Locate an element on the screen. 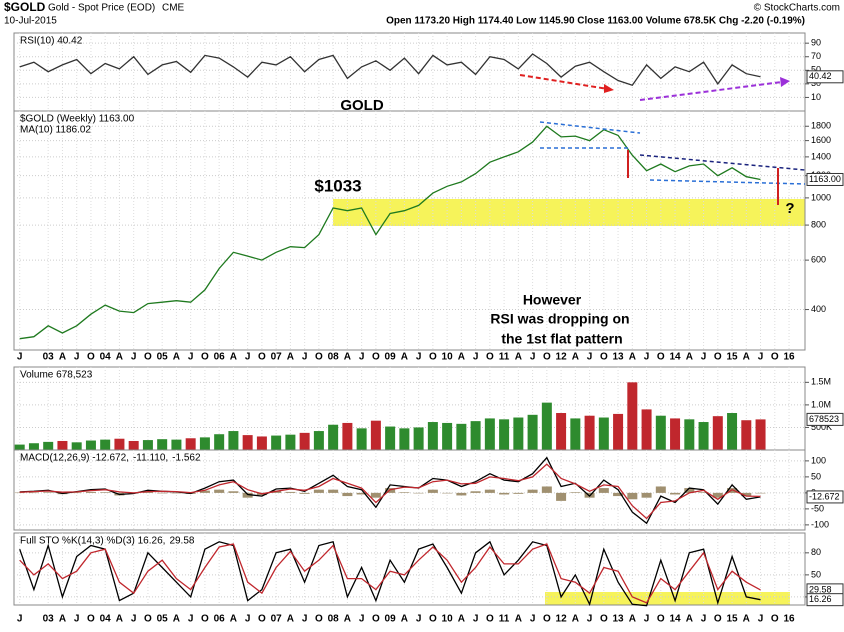 This screenshot has width=844, height=632. last-value-label: -12.672 is located at coordinates (824, 496).